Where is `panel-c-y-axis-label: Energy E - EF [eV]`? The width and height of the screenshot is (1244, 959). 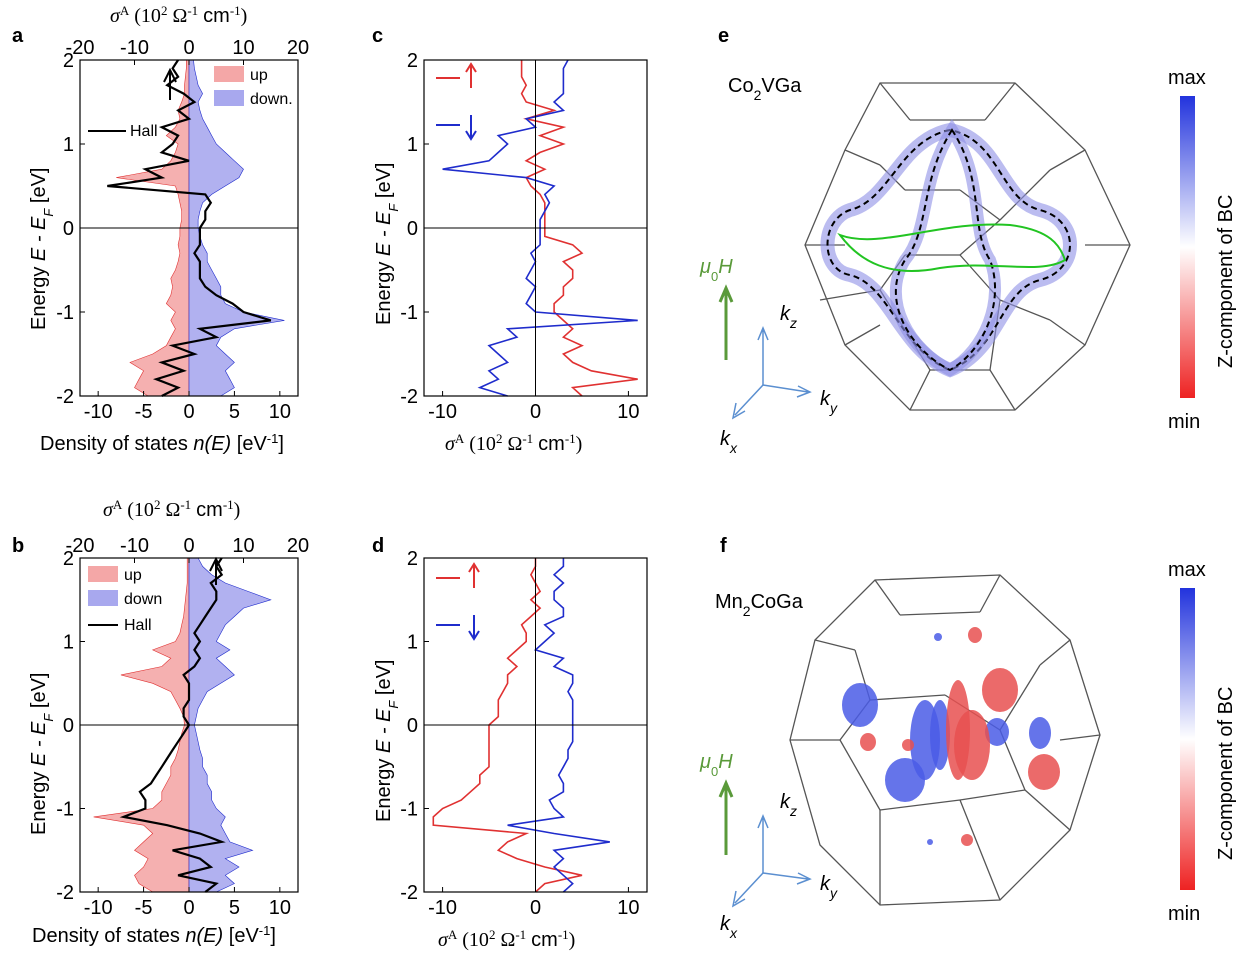
panel-c-y-axis-label: Energy E - EF [eV] is located at coordinates (387, 244).